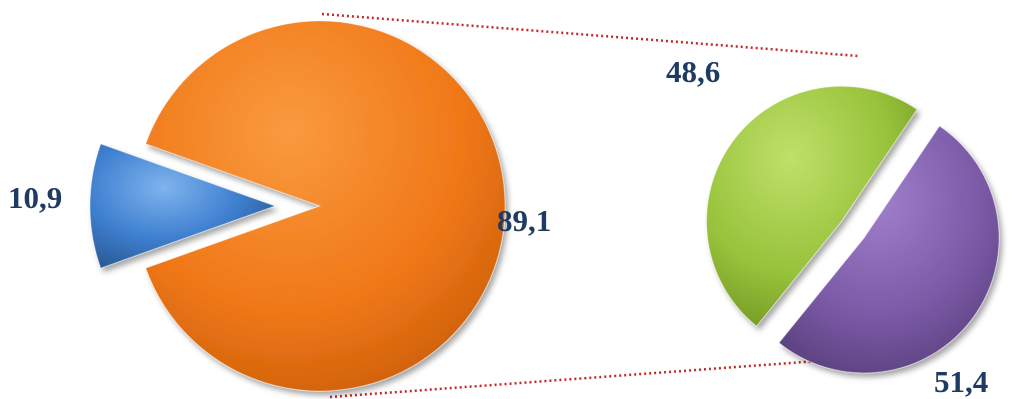 The height and width of the screenshot is (399, 1021). Describe the element at coordinates (594, 377) in the screenshot. I see `connector-line-bottom` at that location.